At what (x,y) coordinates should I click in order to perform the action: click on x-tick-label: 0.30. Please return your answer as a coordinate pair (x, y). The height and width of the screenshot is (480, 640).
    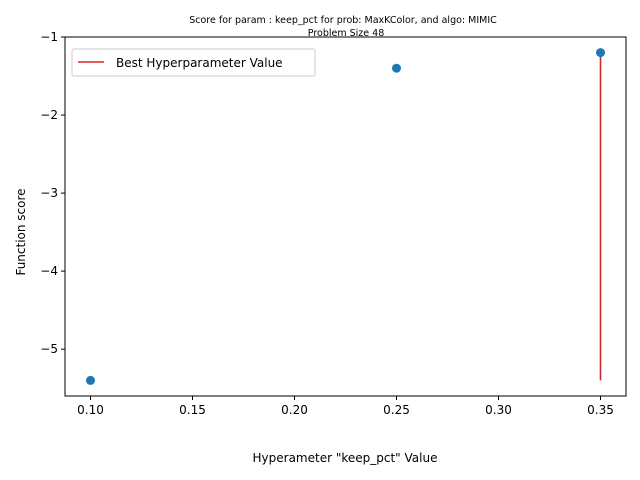
    Looking at the image, I should click on (498, 410).